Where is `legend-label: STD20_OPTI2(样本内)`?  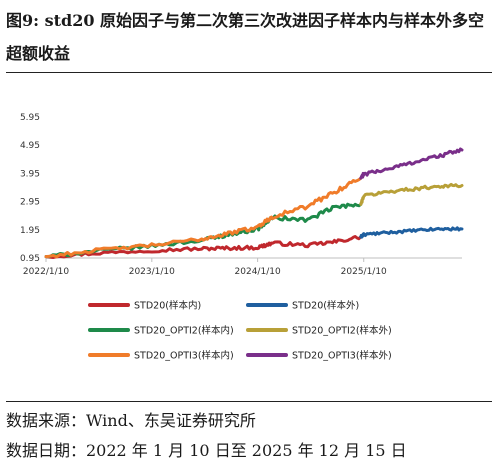
legend-label: STD20_OPTI2(样本内) is located at coordinates (184, 331).